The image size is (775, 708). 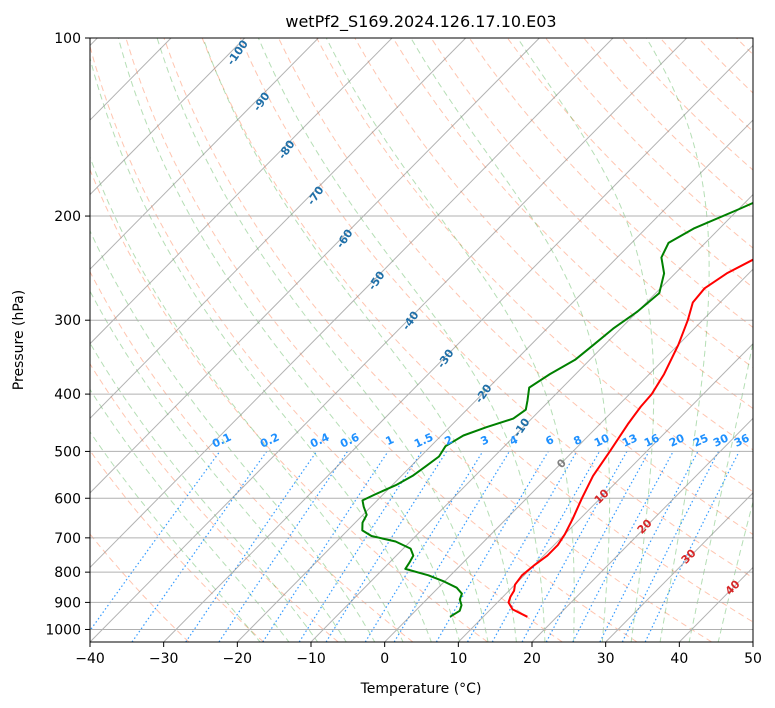 What do you see at coordinates (67, 217) in the screenshot?
I see `y-tick-label: 200` at bounding box center [67, 217].